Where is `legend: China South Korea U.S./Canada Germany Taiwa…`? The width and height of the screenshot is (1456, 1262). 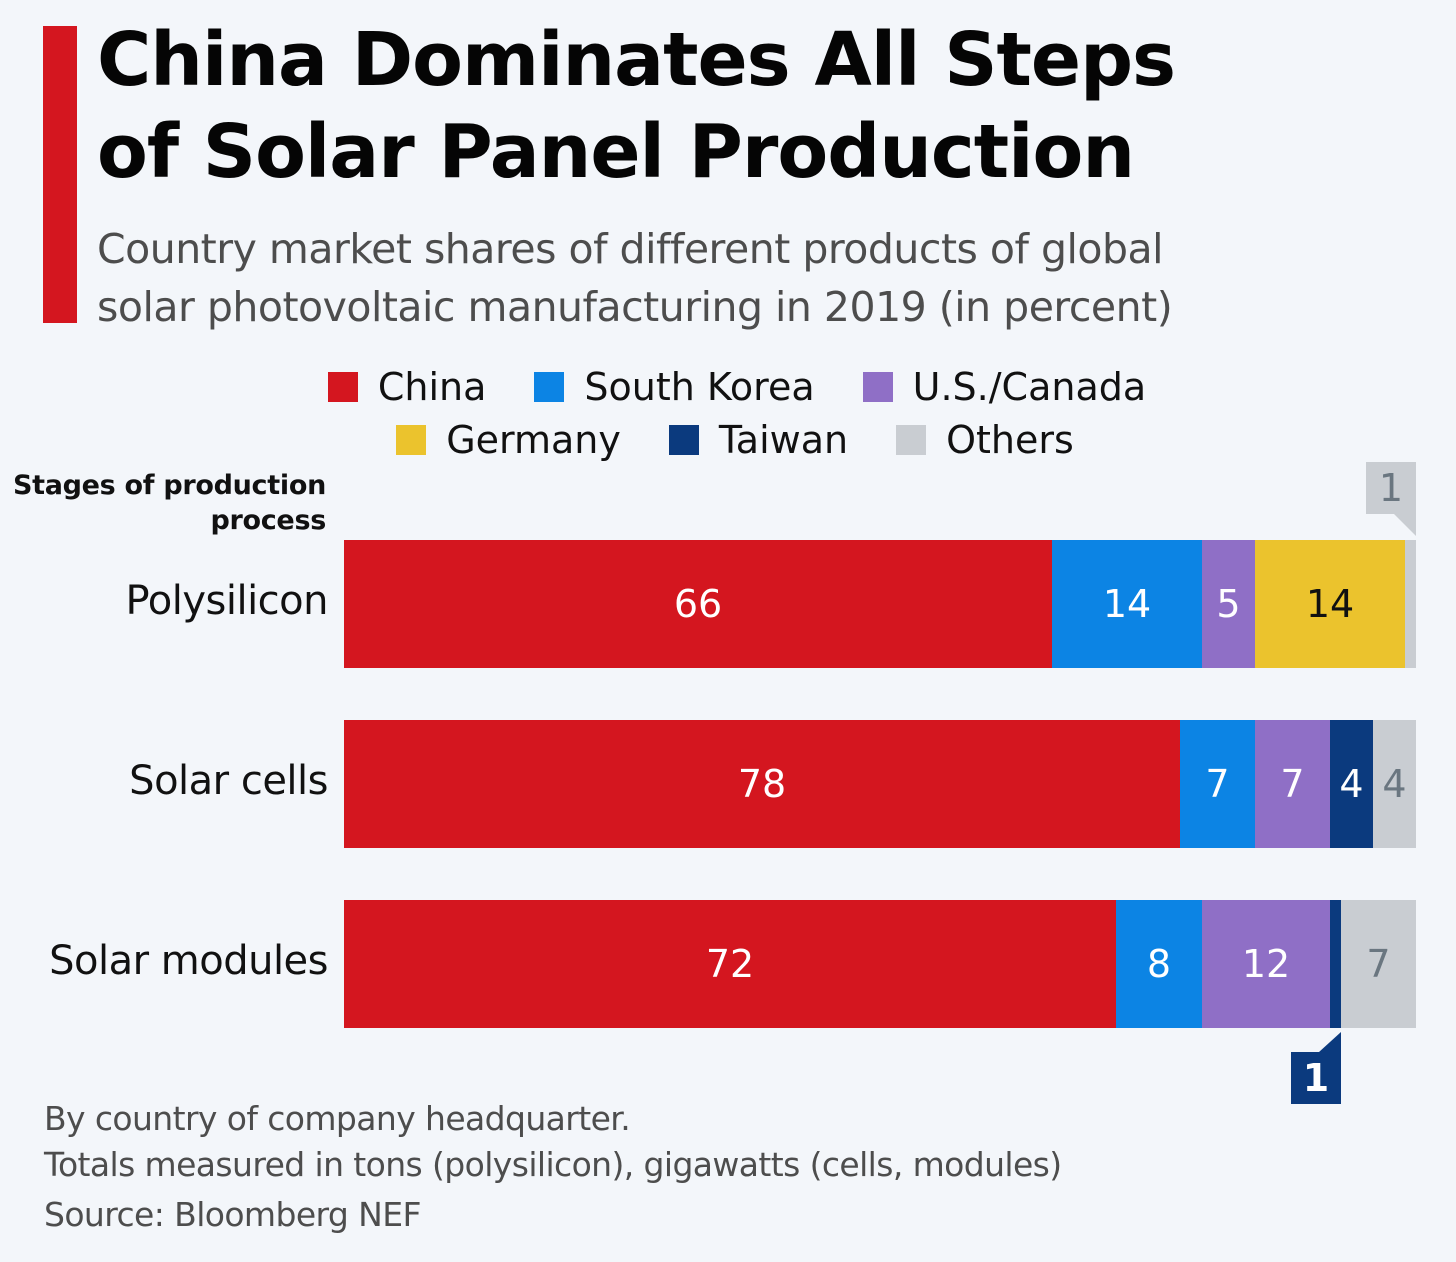 legend: China South Korea U.S./Canada Germany Taiwa… is located at coordinates (728, 413).